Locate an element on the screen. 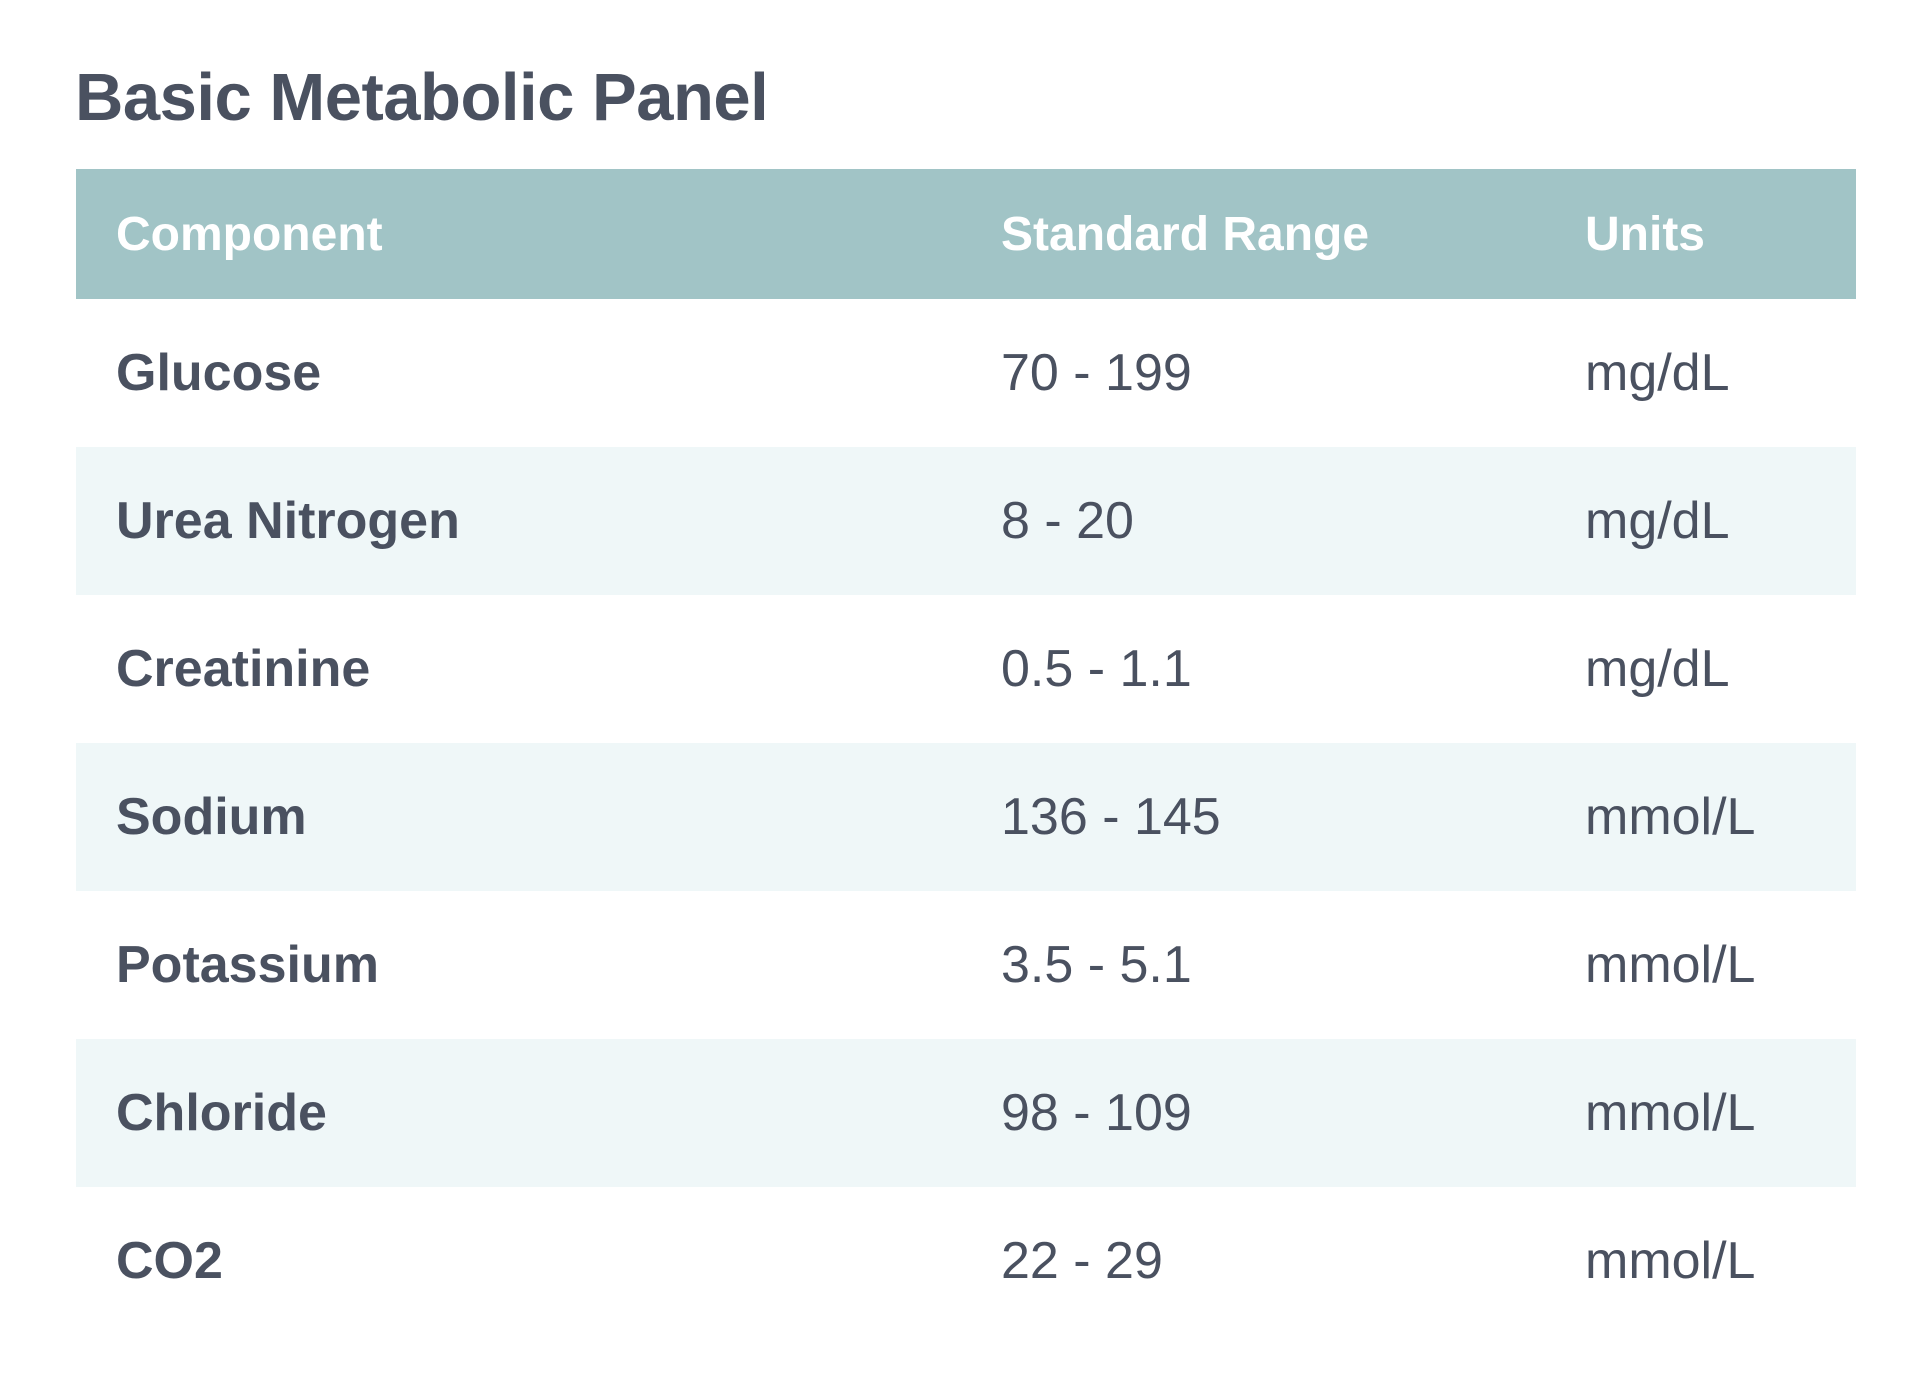  range-cell: 8 - 20 is located at coordinates (1067, 521).